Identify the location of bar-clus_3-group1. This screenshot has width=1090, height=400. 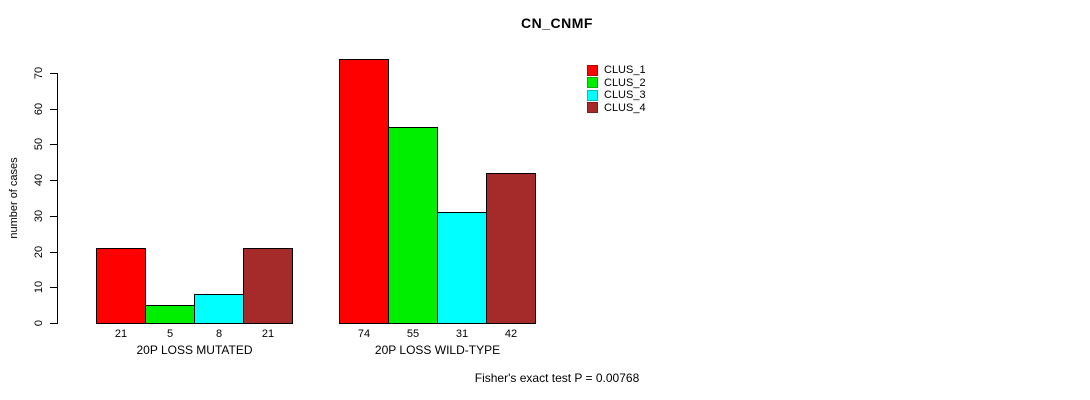
(219, 309).